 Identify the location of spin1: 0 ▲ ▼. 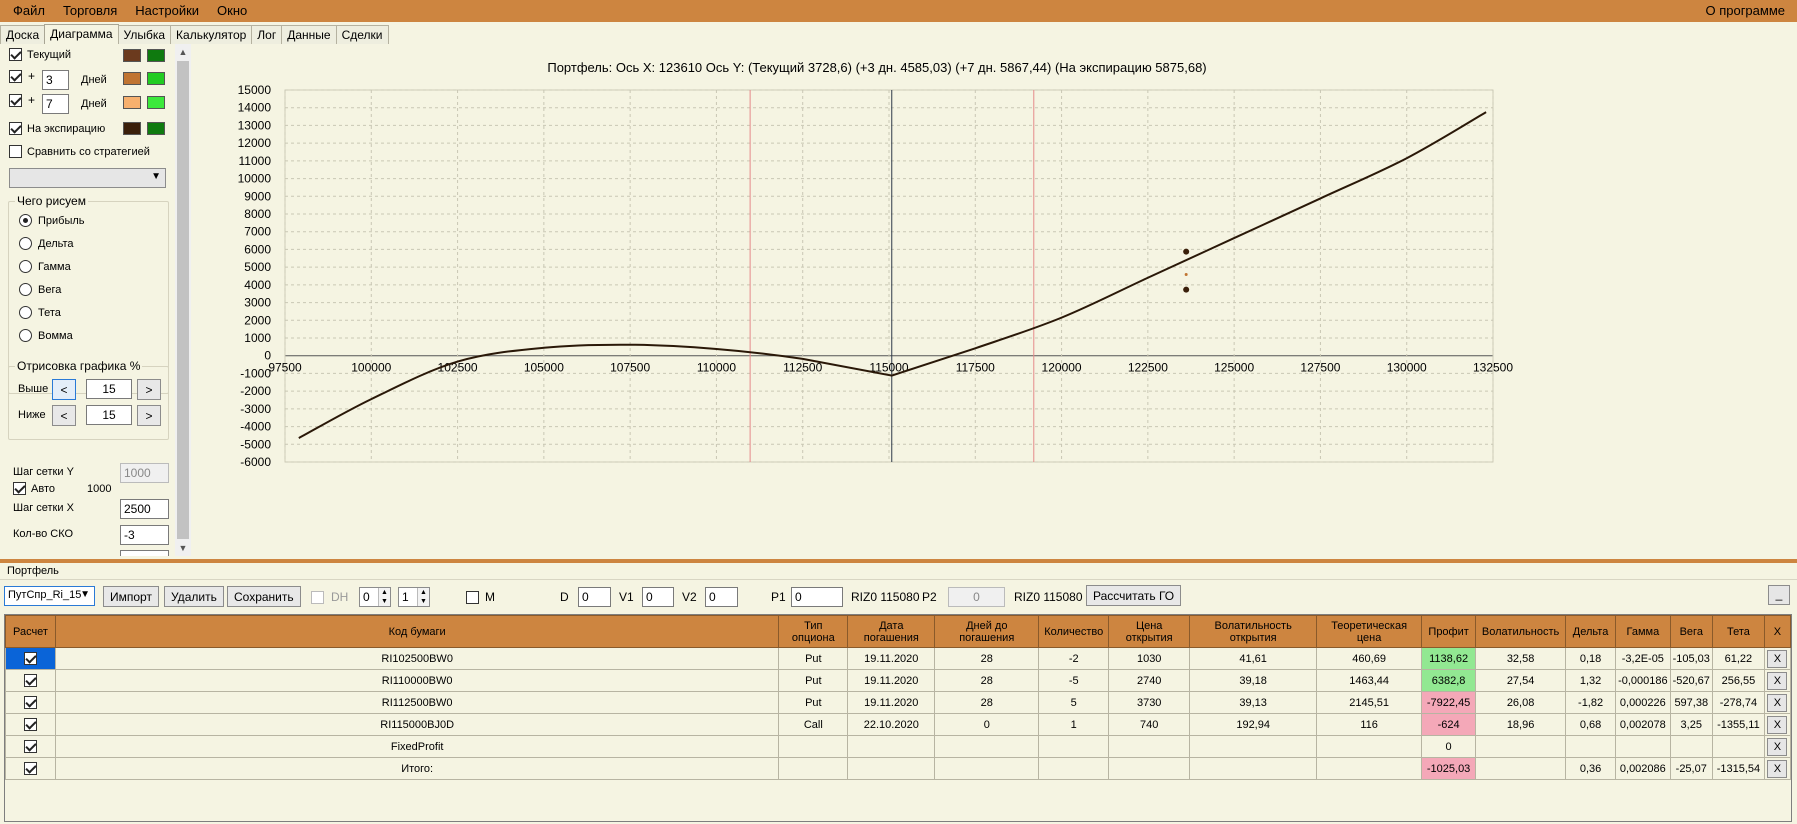
(375, 597).